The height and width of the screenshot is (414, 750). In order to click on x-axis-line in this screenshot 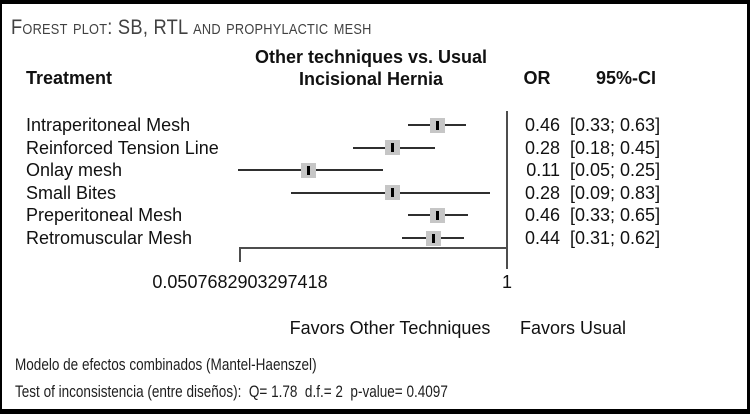, I will do `click(373, 248)`.